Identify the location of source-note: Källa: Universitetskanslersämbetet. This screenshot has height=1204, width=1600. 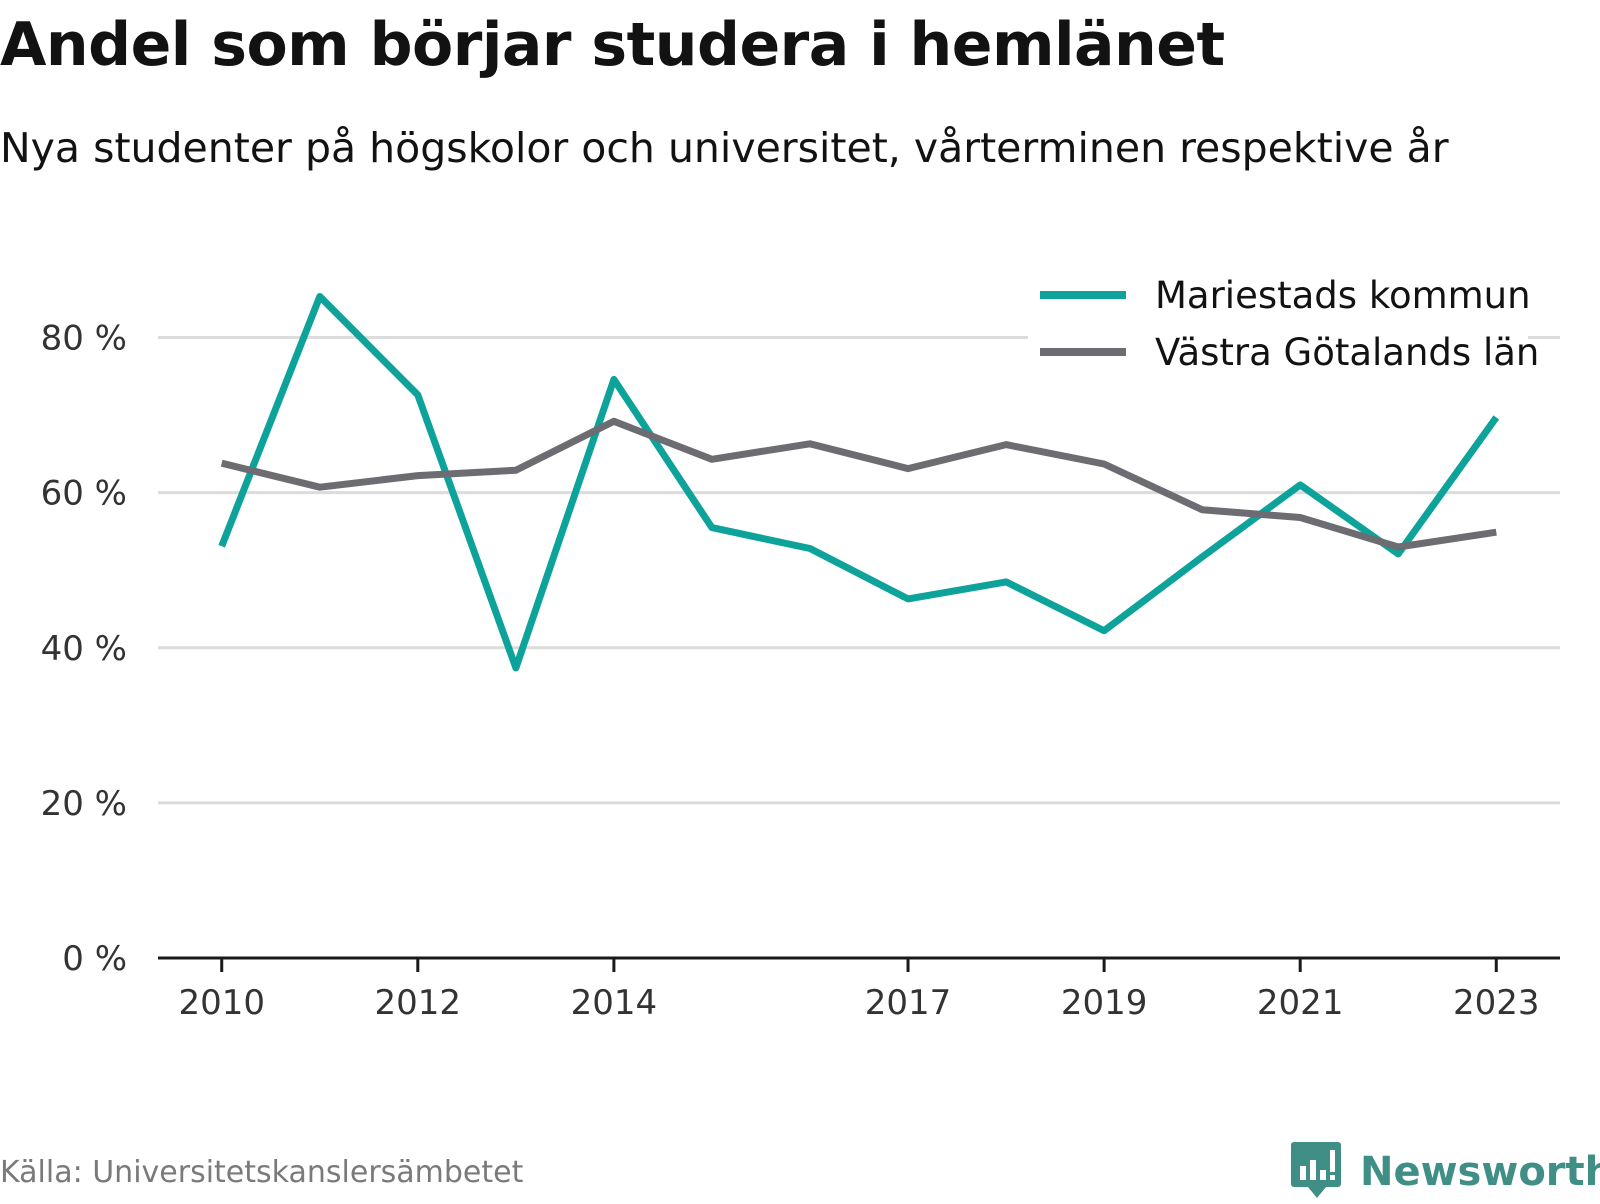
(261, 1172).